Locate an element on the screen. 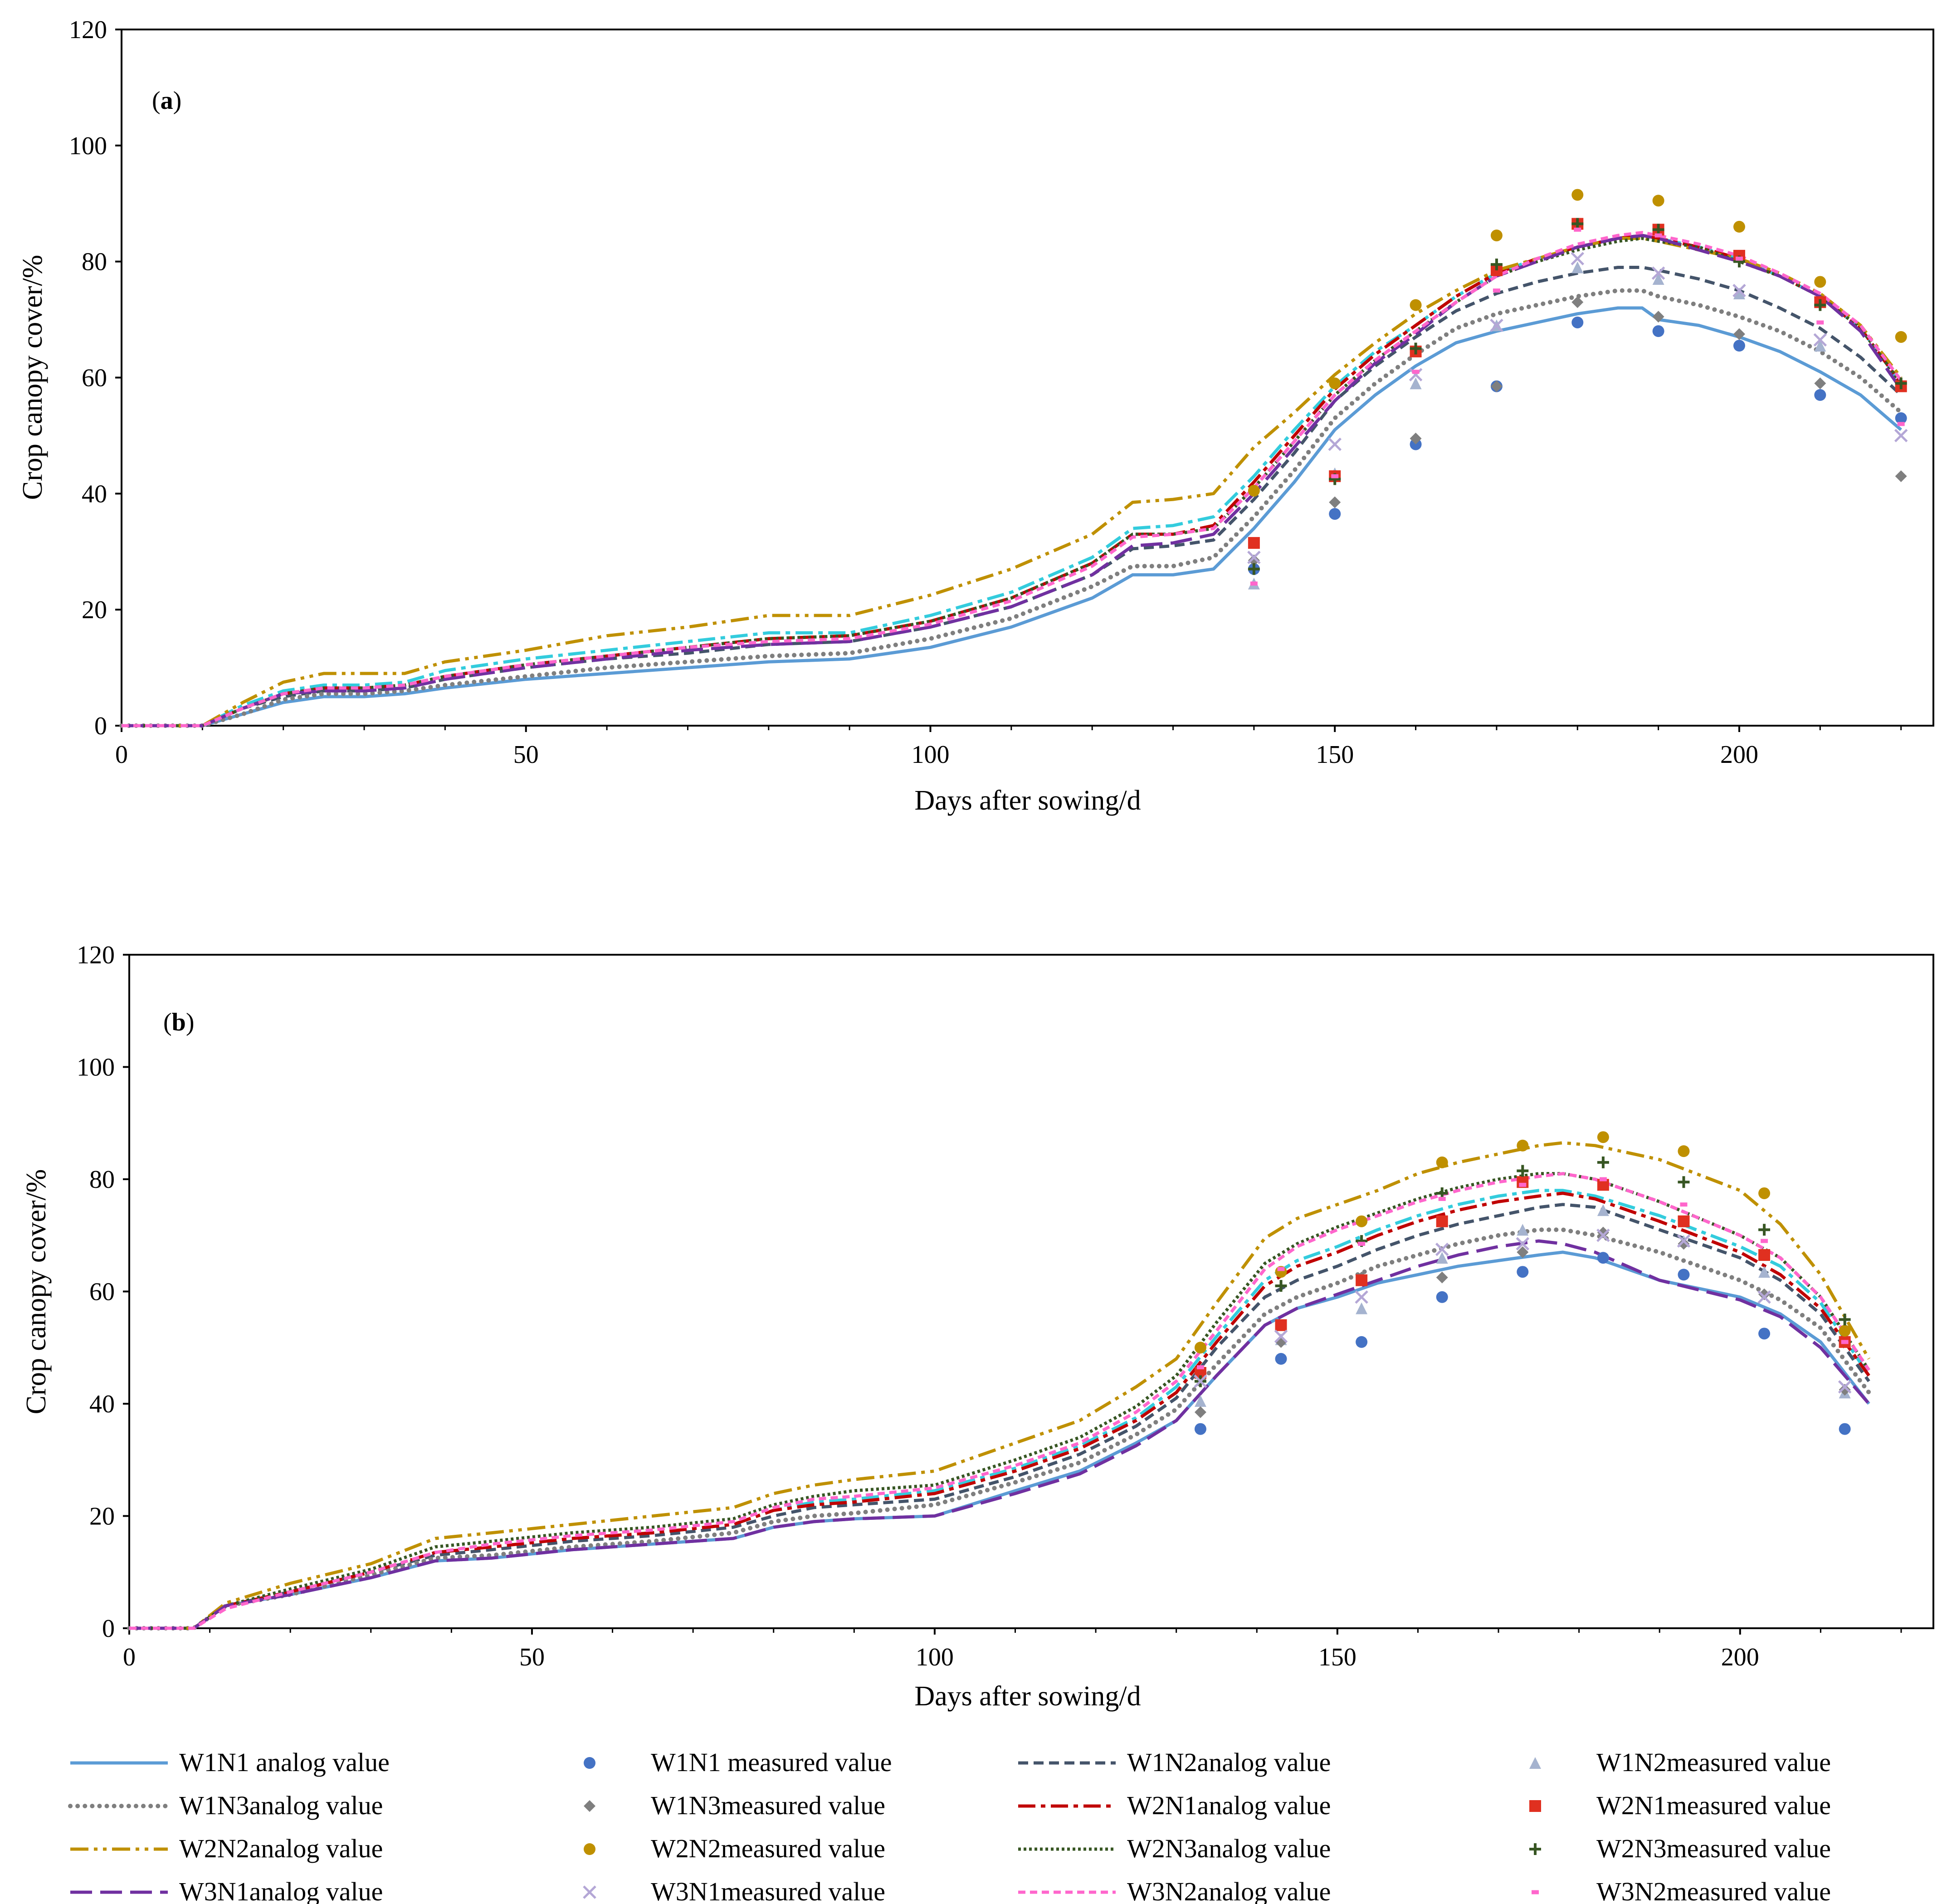  legend-label: W1N3measured value is located at coordinates (768, 1806).